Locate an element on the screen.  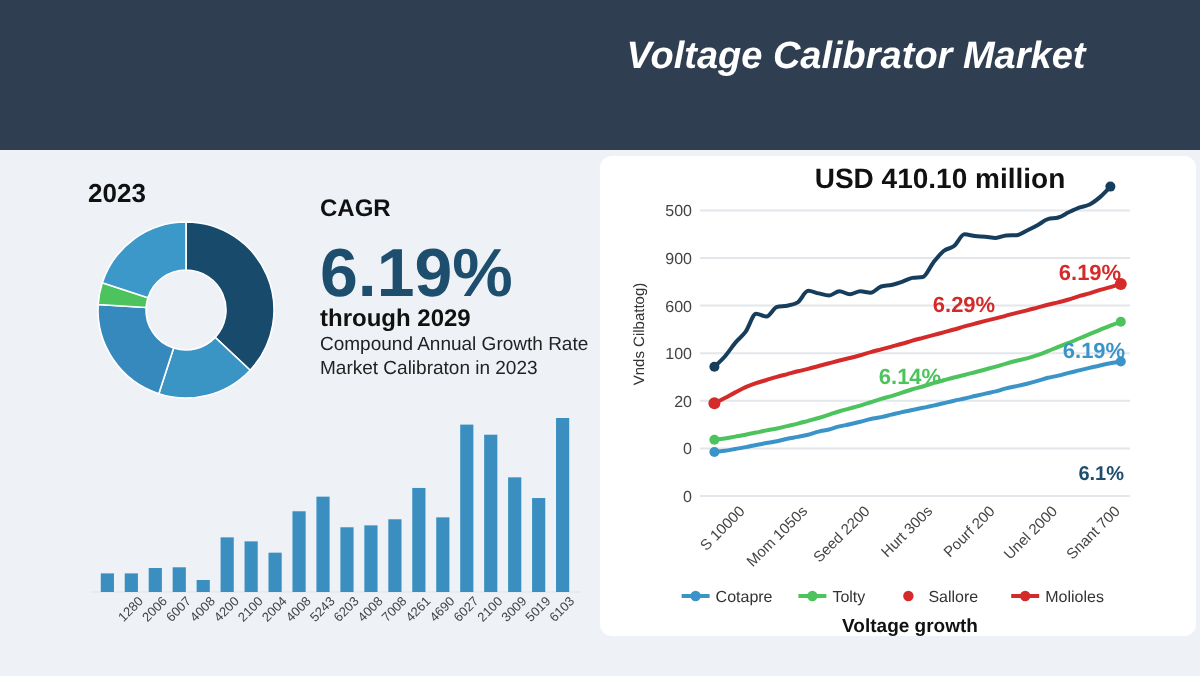
text: 20 is located at coordinates (684, 401).